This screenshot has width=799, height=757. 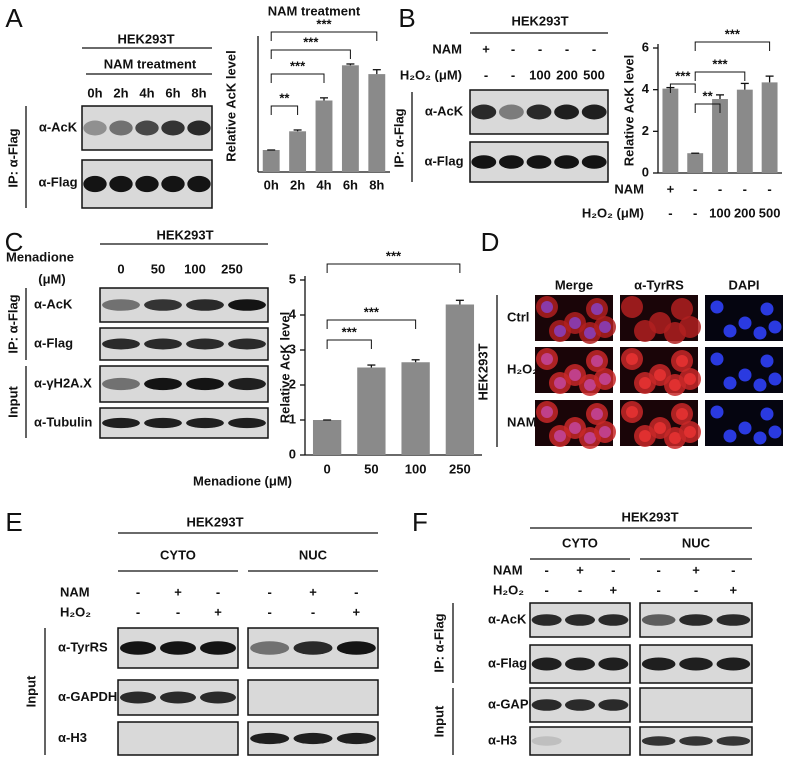 I want to click on condition-label: H₂O₂, so click(x=75, y=611).